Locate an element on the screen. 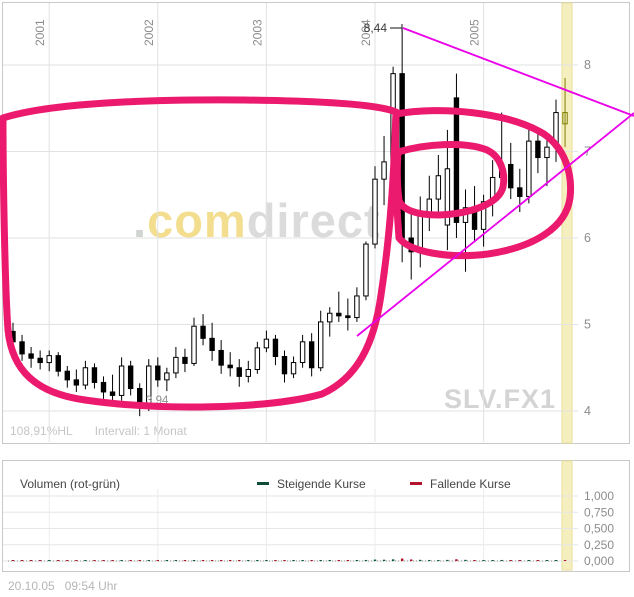 Image resolution: width=634 pixels, height=597 pixels. chart-timestamp: 20.10.05 09:54 Uhr is located at coordinates (63, 586).